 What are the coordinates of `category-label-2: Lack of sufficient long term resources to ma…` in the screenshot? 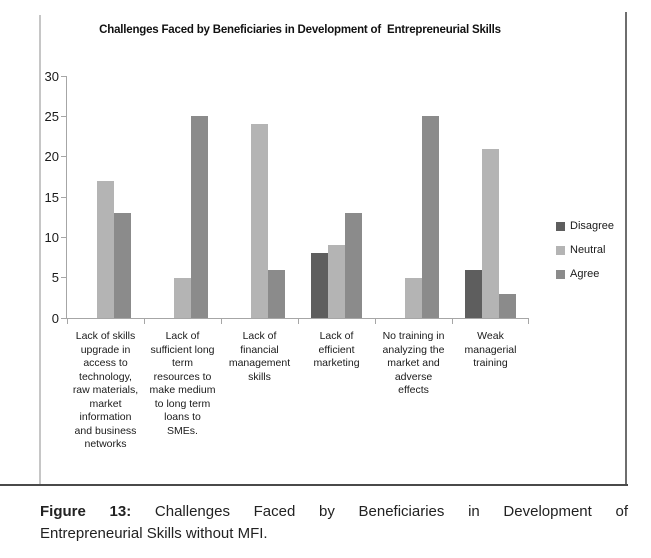 It's located at (182, 383).